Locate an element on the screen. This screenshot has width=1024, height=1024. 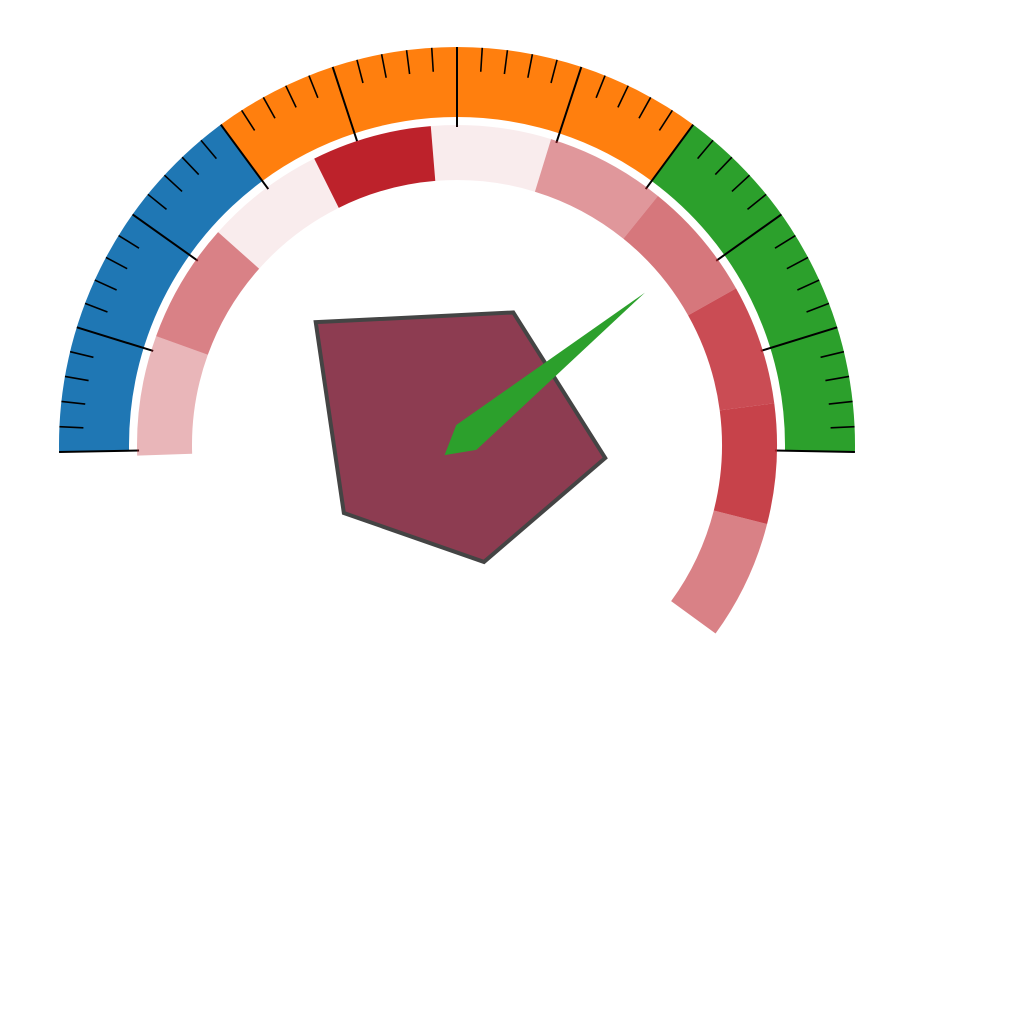
gauge-needle is located at coordinates (544, 374).